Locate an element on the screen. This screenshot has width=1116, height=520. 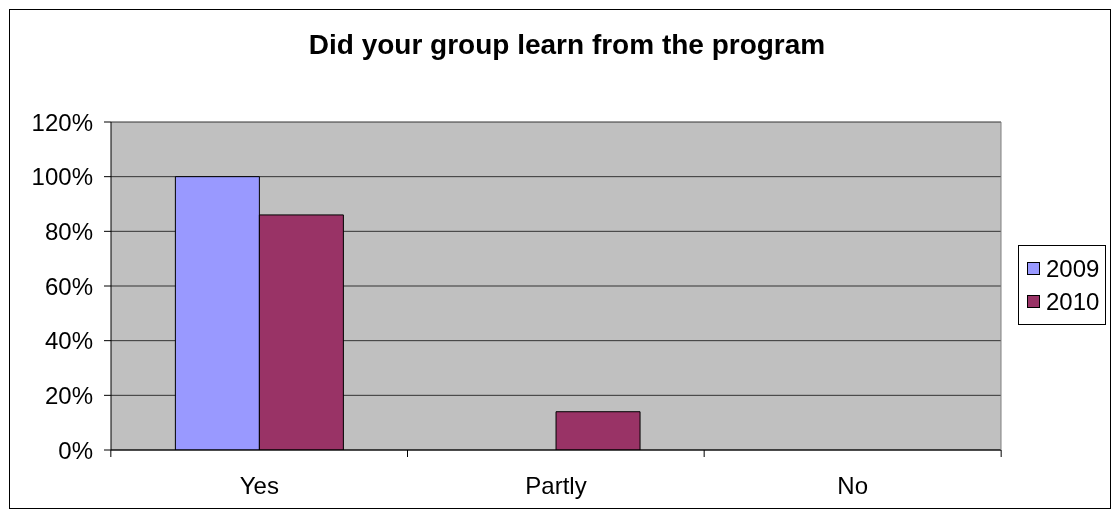
x-tick-label: Yes is located at coordinates (259, 485).